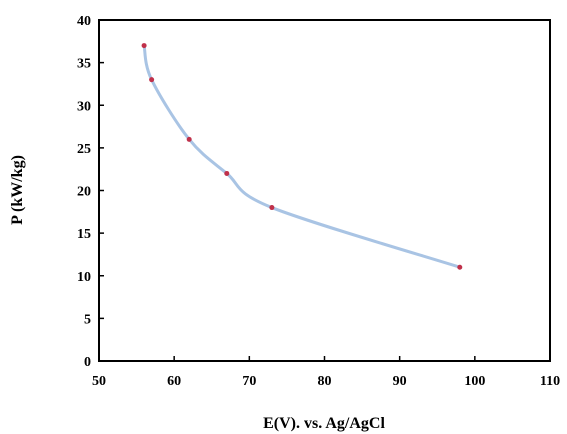  What do you see at coordinates (99, 381) in the screenshot?
I see `x-tick-label: 50` at bounding box center [99, 381].